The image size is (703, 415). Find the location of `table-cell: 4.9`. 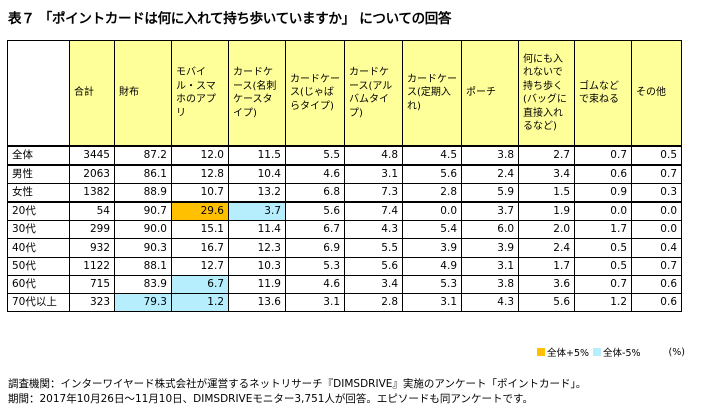

table-cell: 4.9 is located at coordinates (432, 266).